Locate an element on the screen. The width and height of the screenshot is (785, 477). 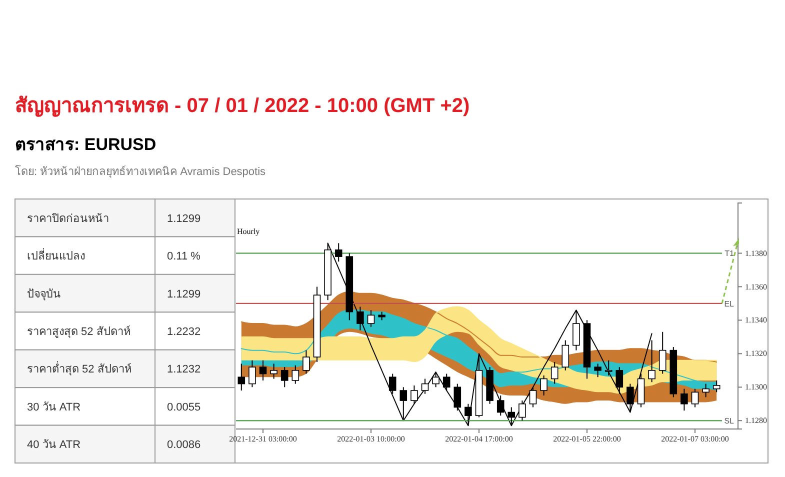
y-tick-label: 1.1360 is located at coordinates (756, 287).